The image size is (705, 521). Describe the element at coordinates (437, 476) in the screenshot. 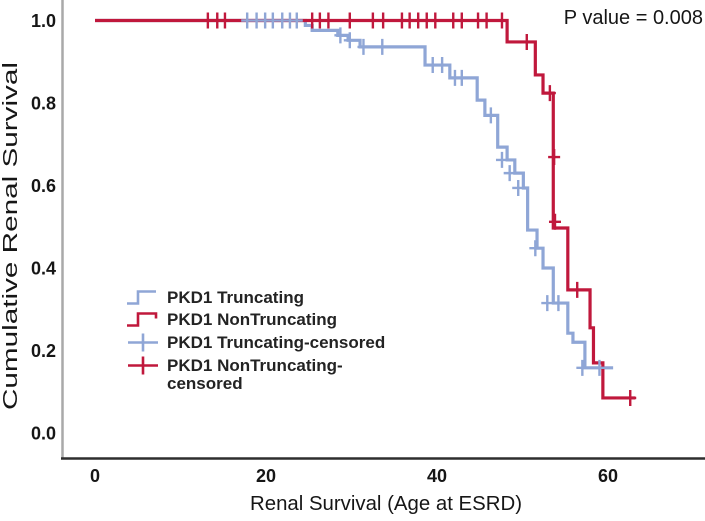

I see `x-tick-label: 40` at that location.